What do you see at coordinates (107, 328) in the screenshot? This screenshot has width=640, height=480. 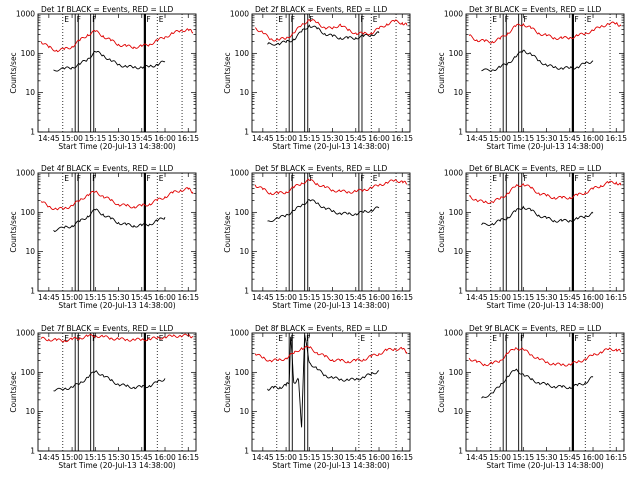 I see `panel-title: Det 7f BLACK = Events, RED = LLD` at bounding box center [107, 328].